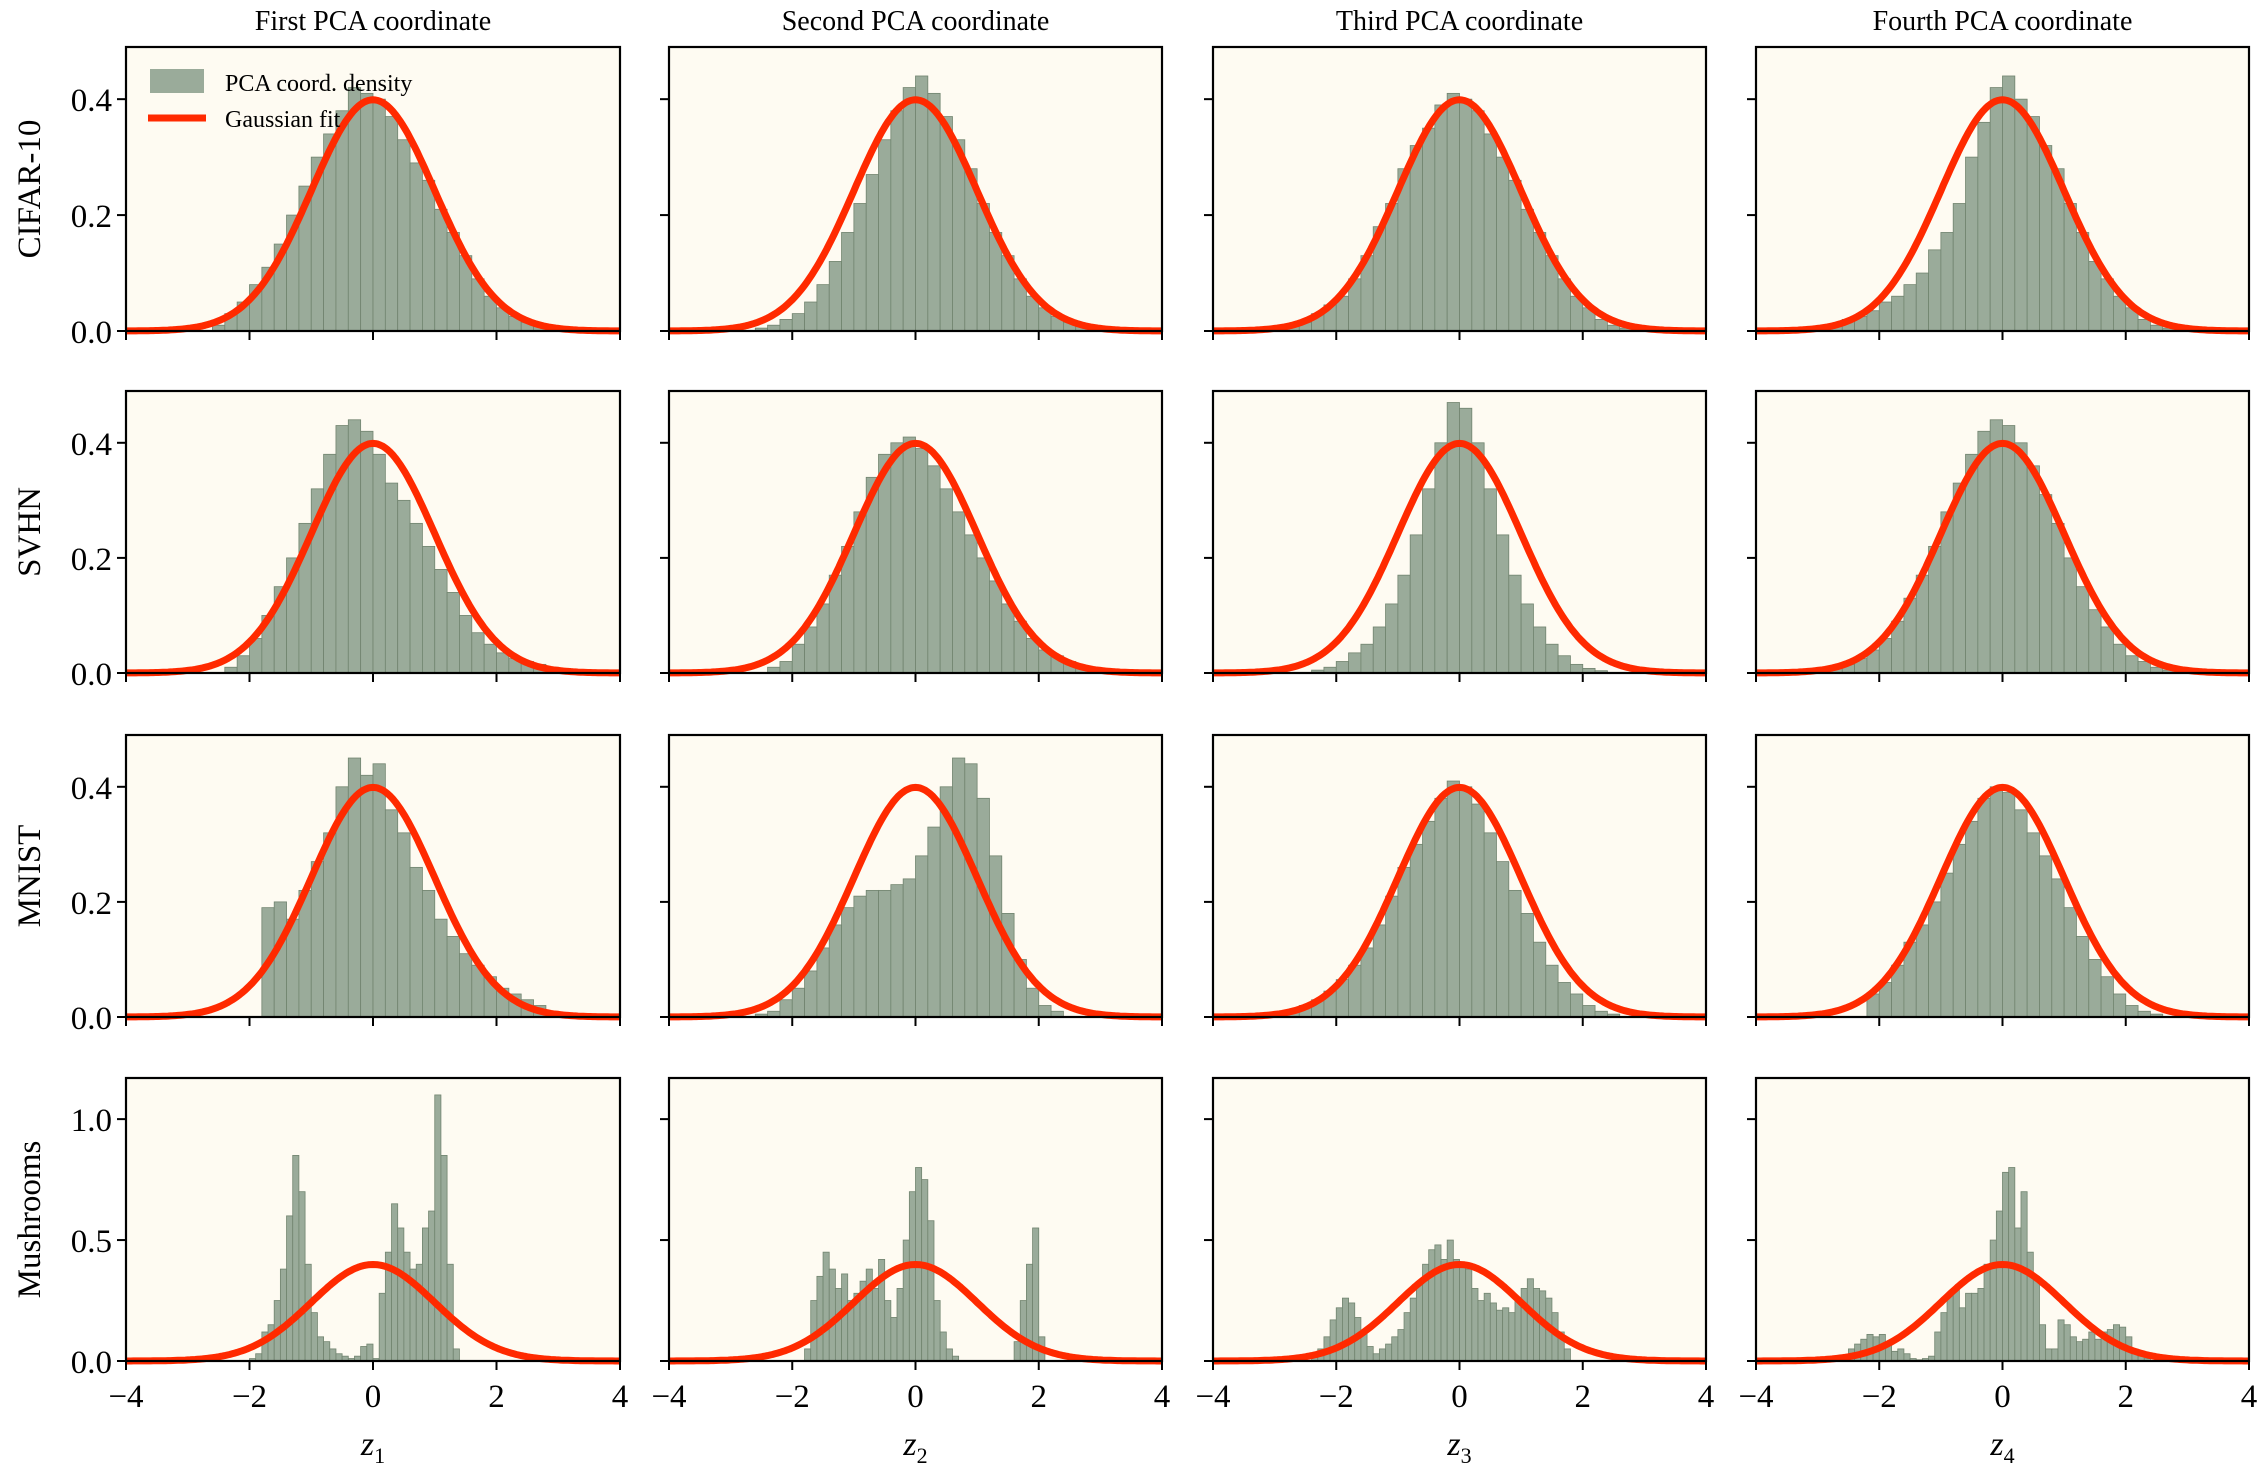 The height and width of the screenshot is (1468, 2264). I want to click on panel-r1-c4: Fourth PCA coordinate, so click(1999, 173).